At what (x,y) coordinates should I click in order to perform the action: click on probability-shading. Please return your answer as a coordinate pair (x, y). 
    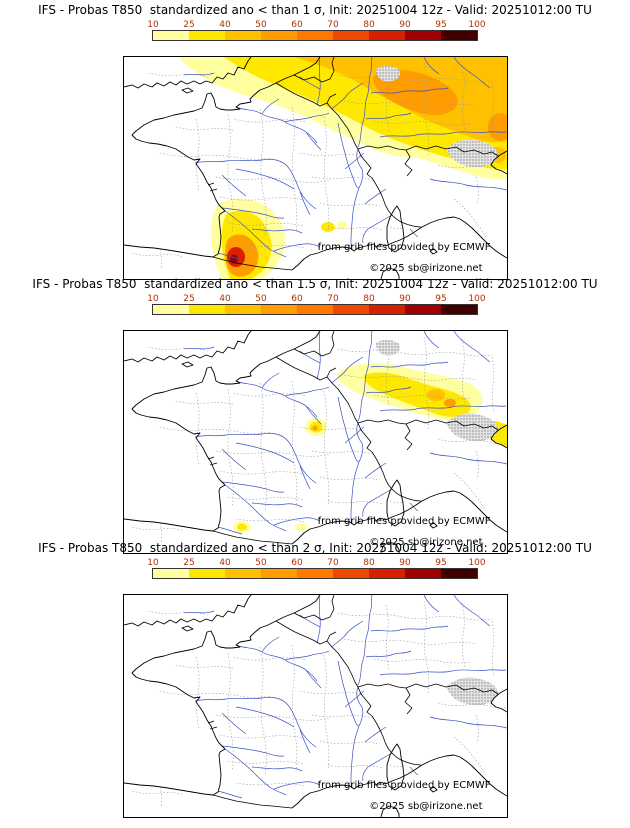
    Looking at the image, I should click on (369, 447).